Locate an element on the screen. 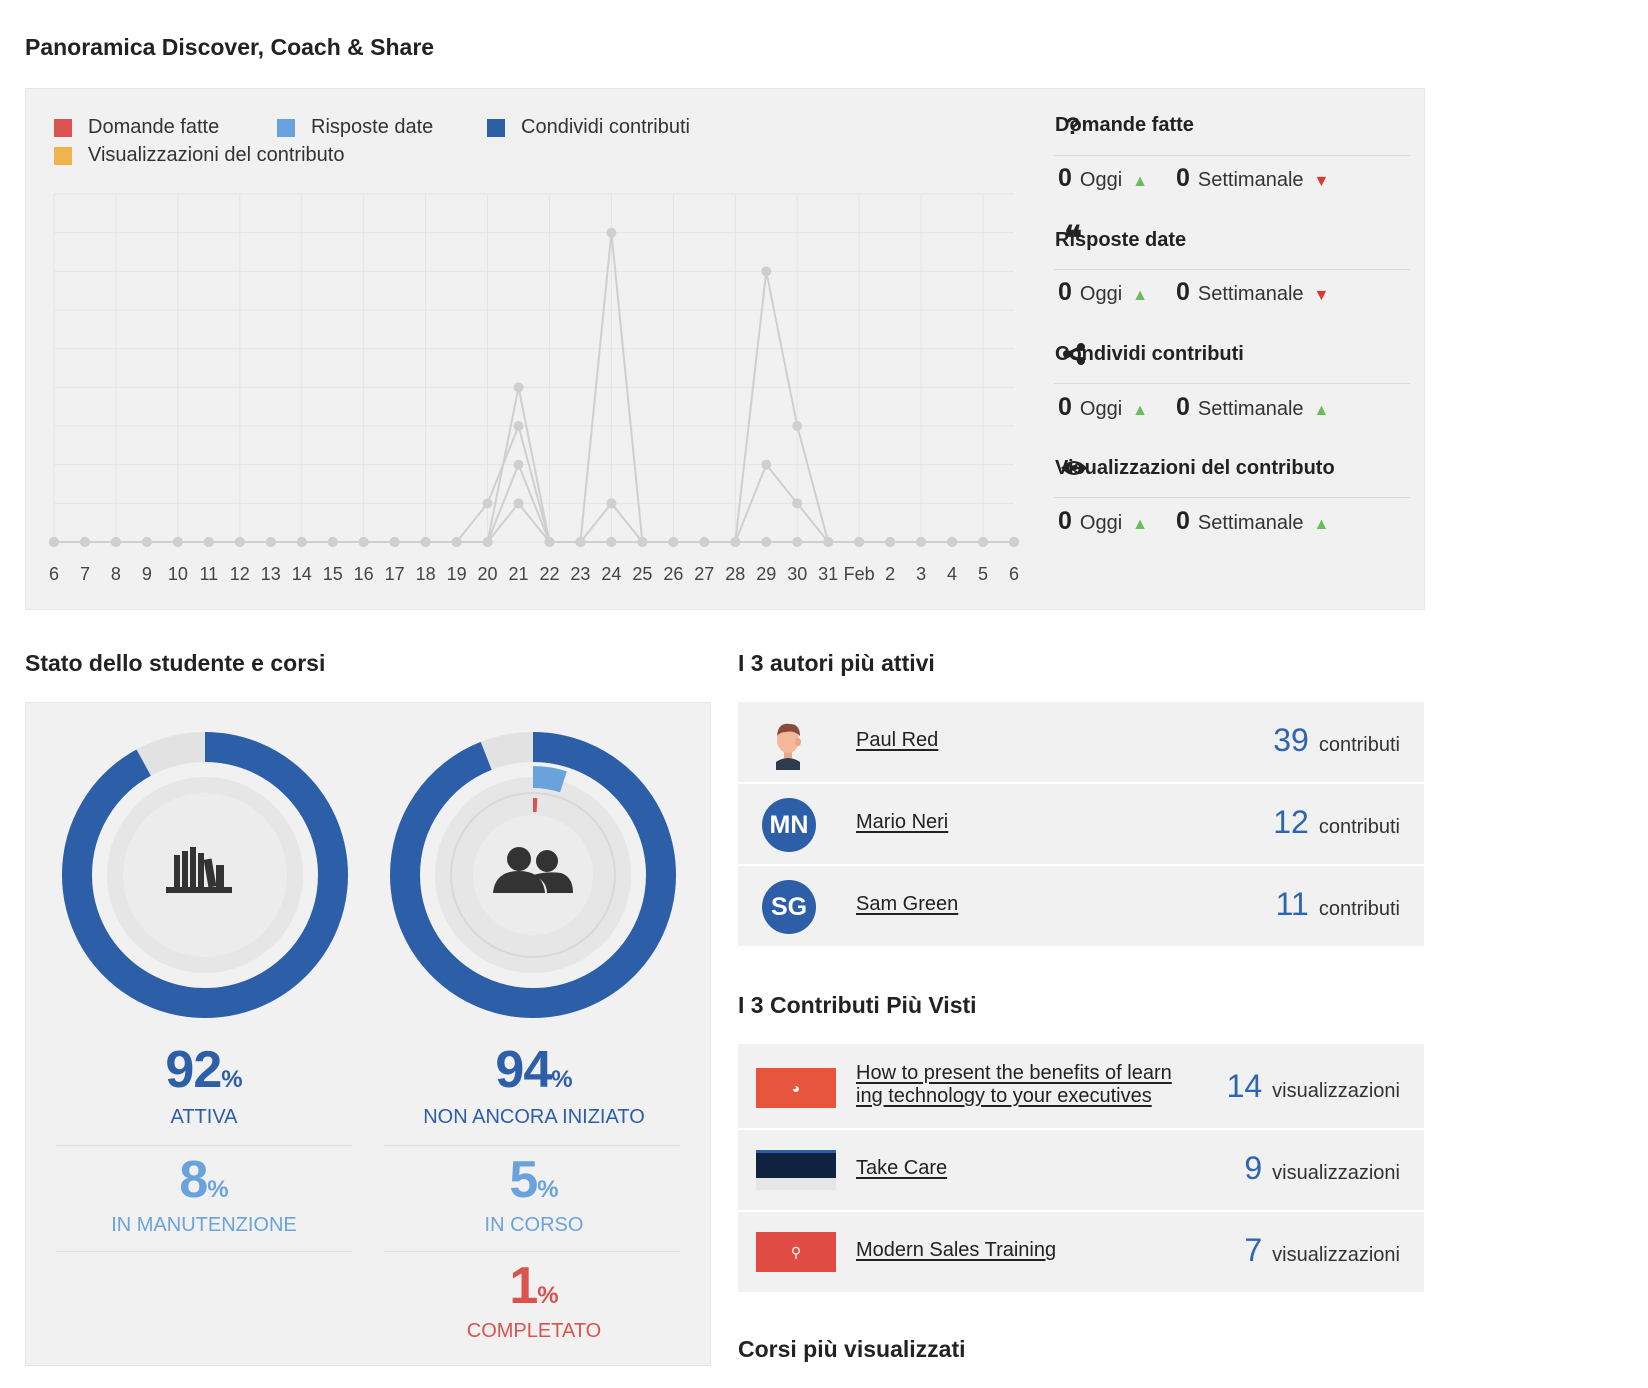  active-label: ATTIVA is located at coordinates (204, 1117).